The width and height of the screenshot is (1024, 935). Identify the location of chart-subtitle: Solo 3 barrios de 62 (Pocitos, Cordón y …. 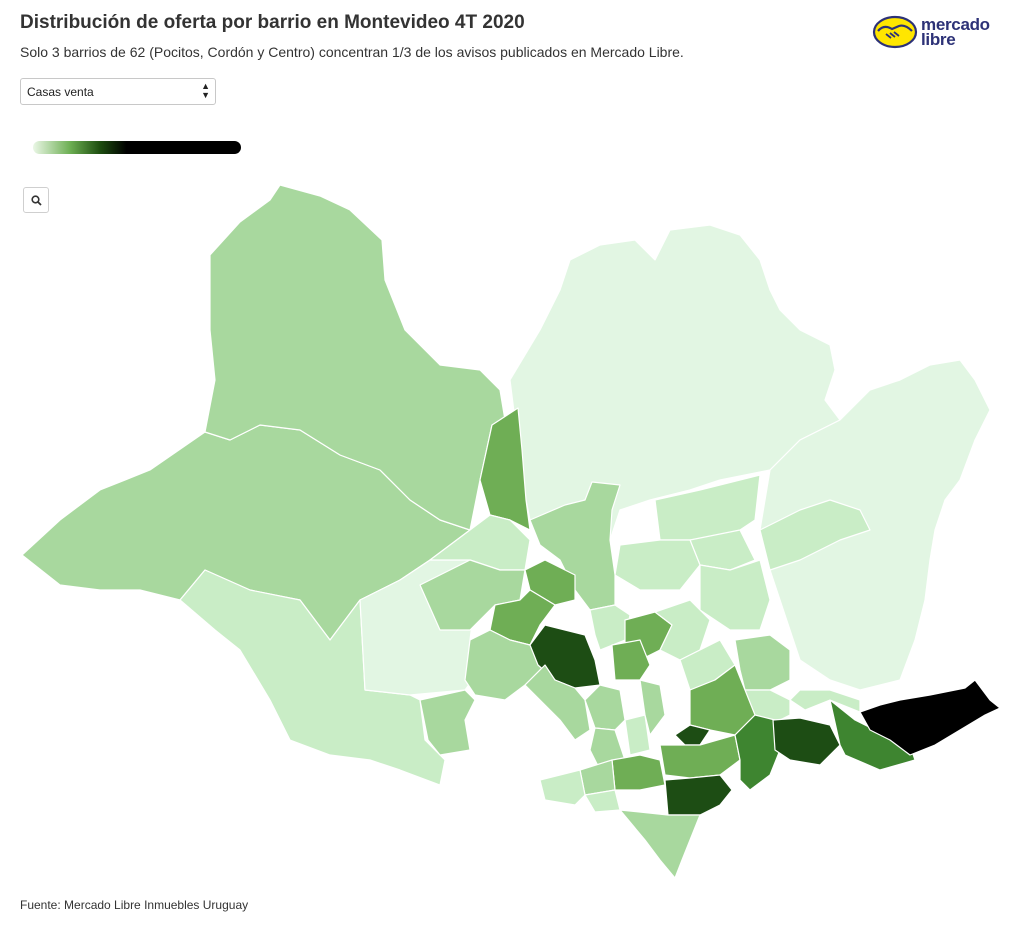
(352, 52).